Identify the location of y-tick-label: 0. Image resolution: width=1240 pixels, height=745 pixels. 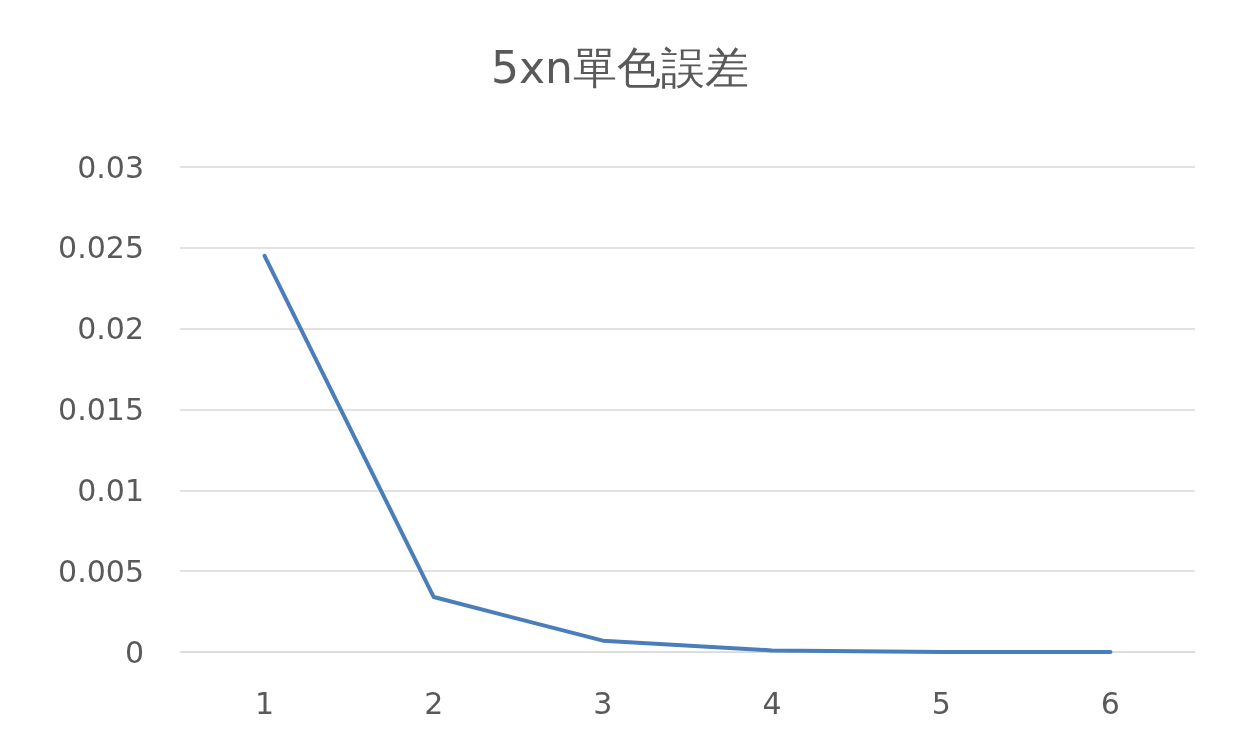
(134, 652).